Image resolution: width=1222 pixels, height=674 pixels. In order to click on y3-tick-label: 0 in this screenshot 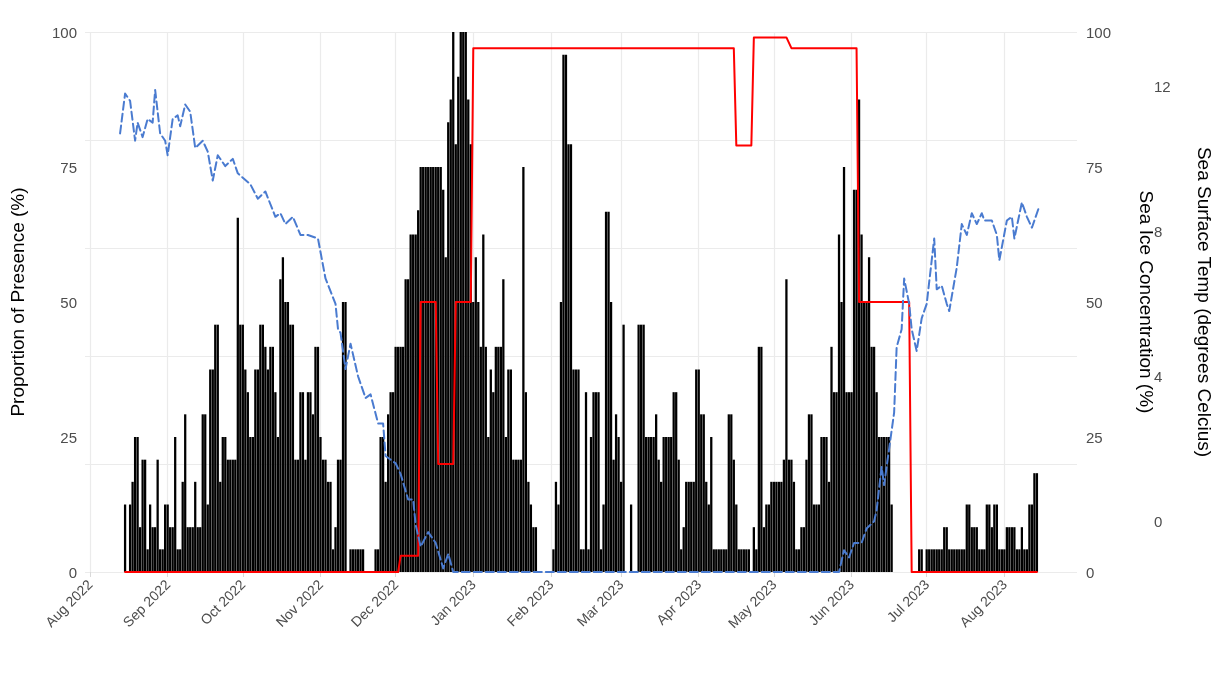, I will do `click(1158, 521)`.